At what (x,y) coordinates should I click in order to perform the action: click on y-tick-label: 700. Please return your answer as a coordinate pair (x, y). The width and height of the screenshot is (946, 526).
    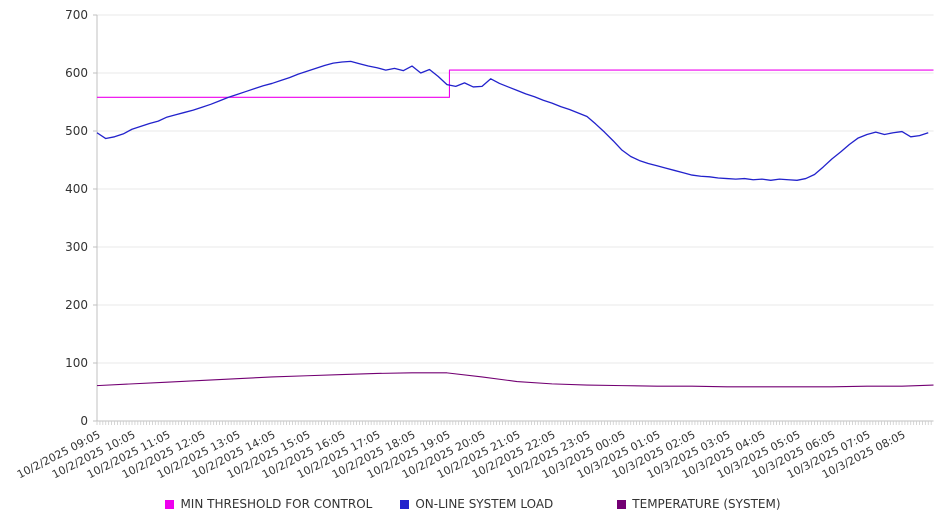
    Looking at the image, I should click on (76, 15).